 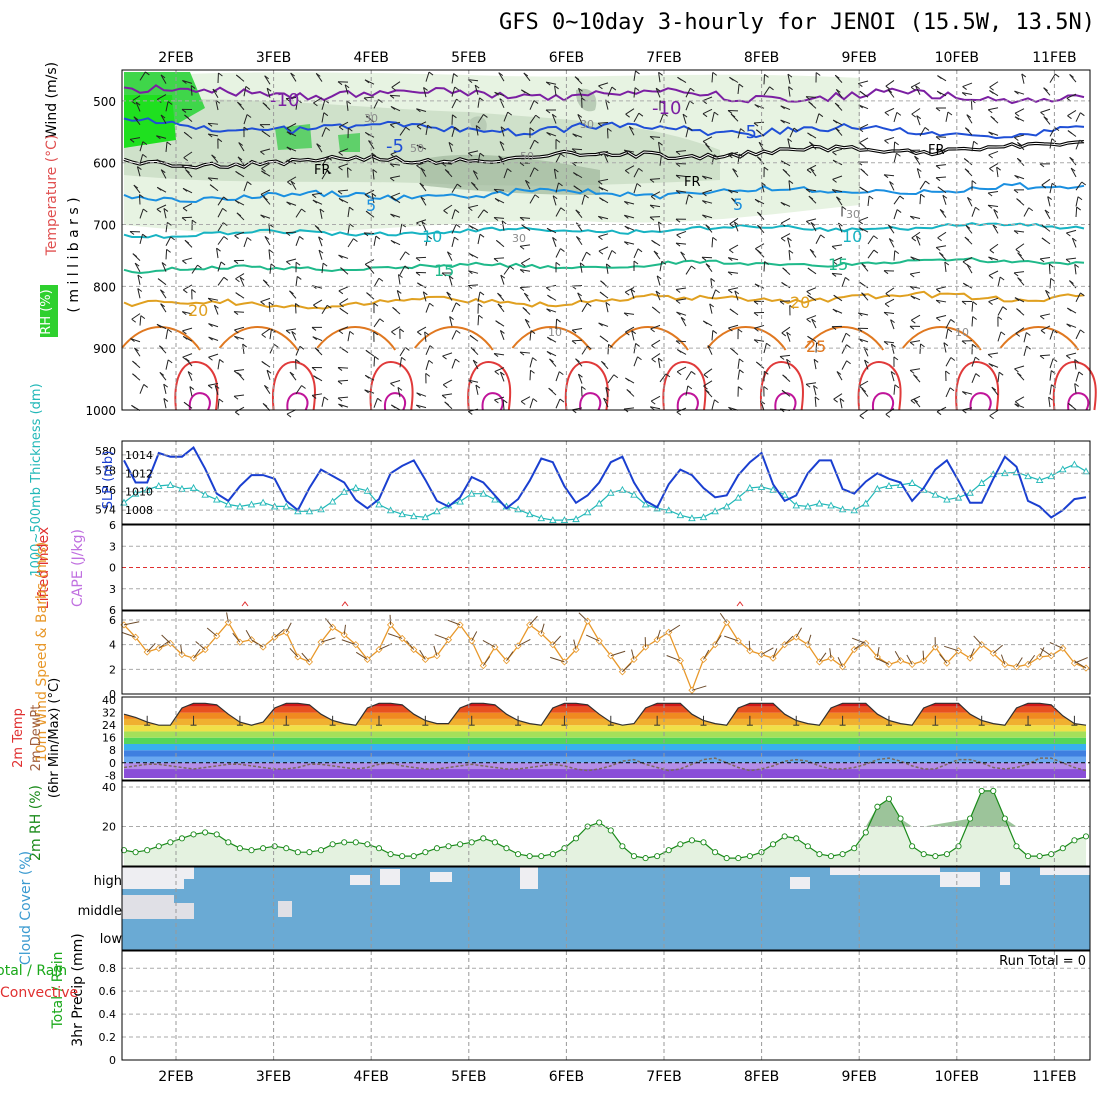 I want to click on cloud-level-label: middle, so click(x=100, y=911).